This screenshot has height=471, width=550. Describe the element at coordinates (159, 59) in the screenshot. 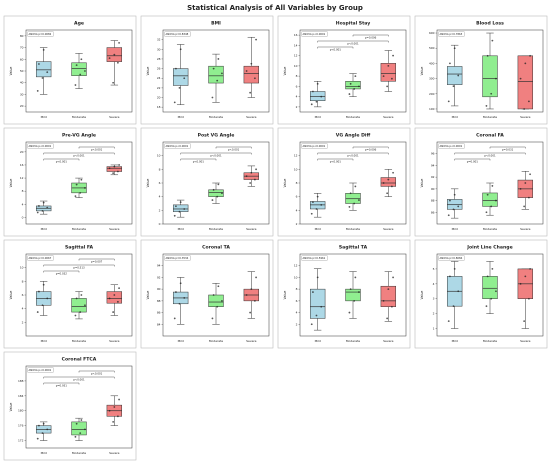

I see `y-tick-label: 28` at that location.